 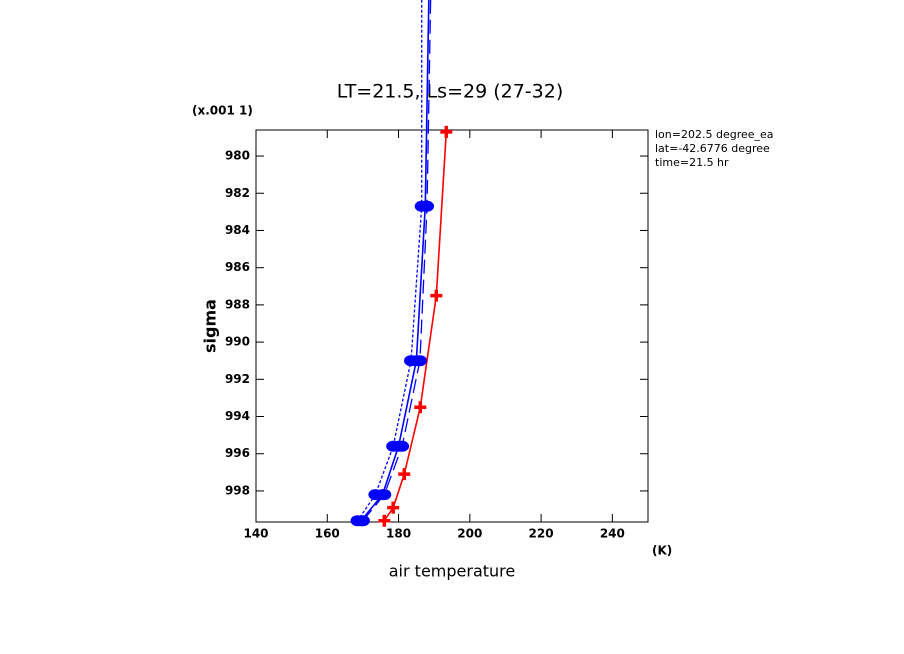 What do you see at coordinates (469, 534) in the screenshot?
I see `x-tick-label: 200` at bounding box center [469, 534].